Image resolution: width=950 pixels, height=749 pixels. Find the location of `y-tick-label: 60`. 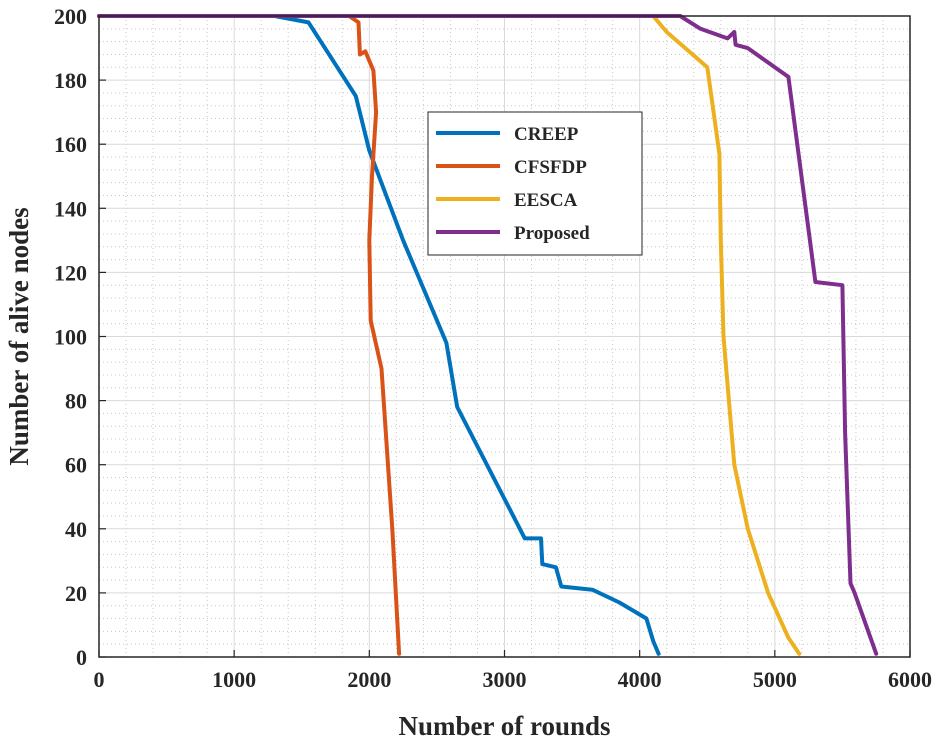

y-tick-label: 60 is located at coordinates (76, 465).